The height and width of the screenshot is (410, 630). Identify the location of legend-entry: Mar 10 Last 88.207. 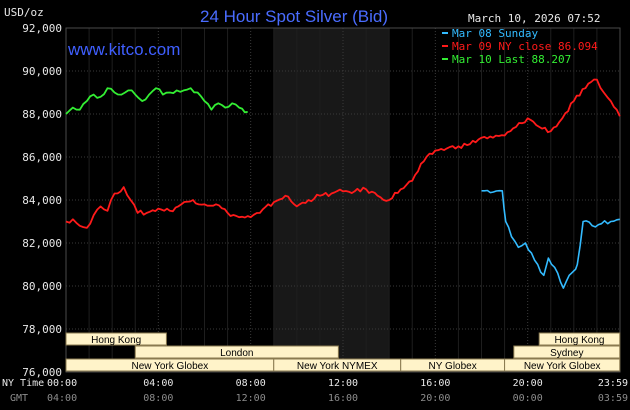
(511, 59).